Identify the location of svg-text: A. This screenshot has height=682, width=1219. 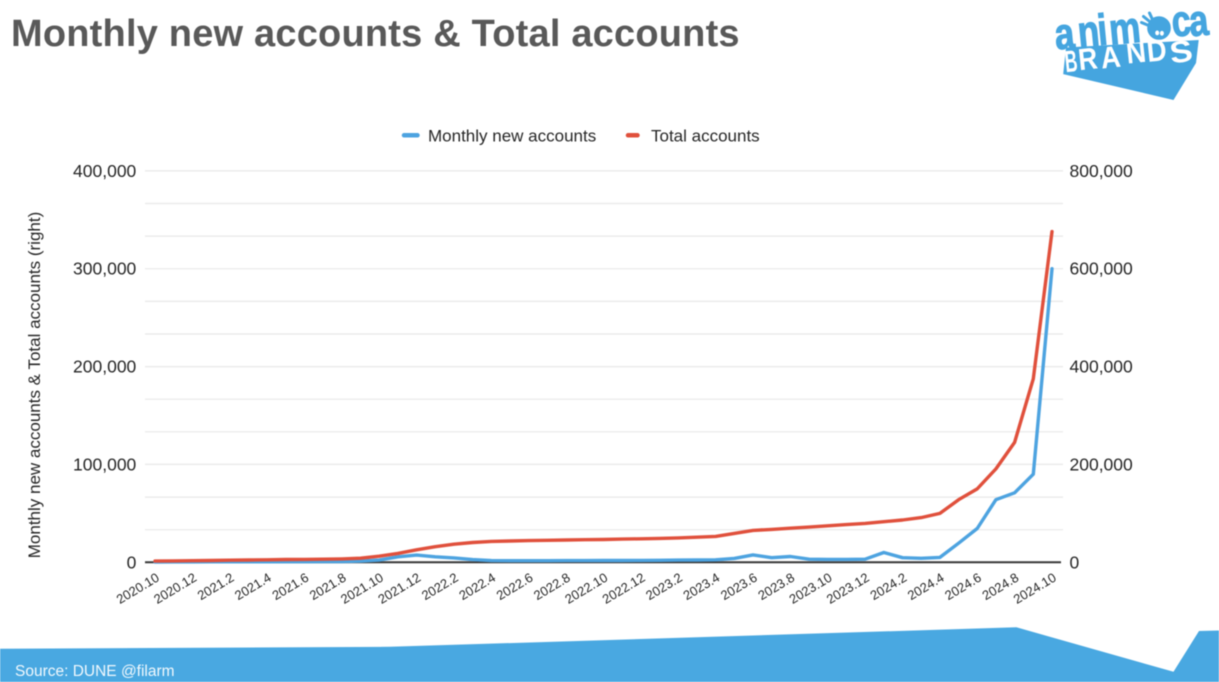
(1110, 58).